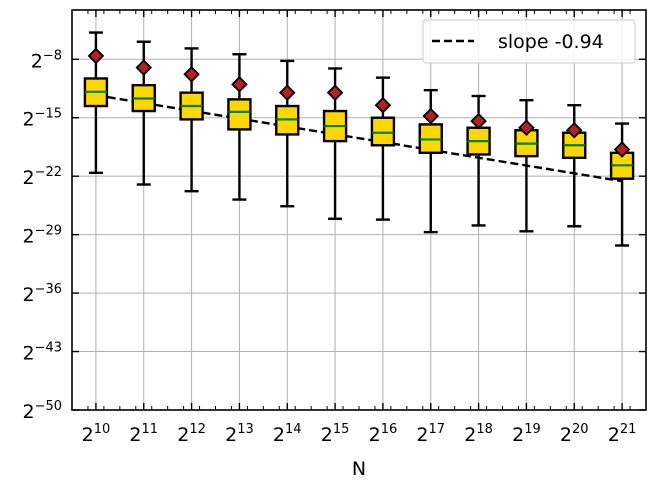 The height and width of the screenshot is (490, 656). What do you see at coordinates (359, 469) in the screenshot?
I see `x-axis-title: N` at bounding box center [359, 469].